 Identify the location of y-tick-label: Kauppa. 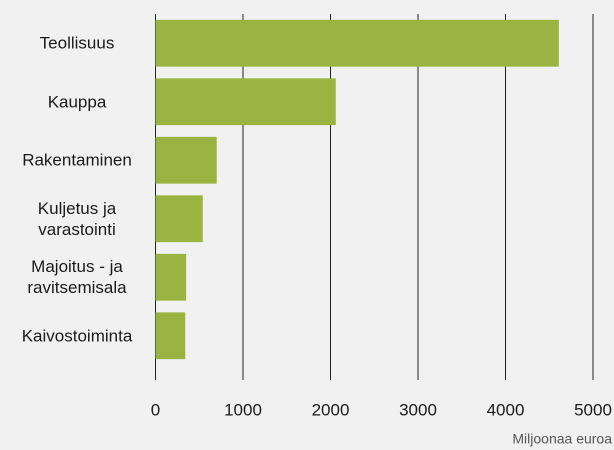
(77, 102).